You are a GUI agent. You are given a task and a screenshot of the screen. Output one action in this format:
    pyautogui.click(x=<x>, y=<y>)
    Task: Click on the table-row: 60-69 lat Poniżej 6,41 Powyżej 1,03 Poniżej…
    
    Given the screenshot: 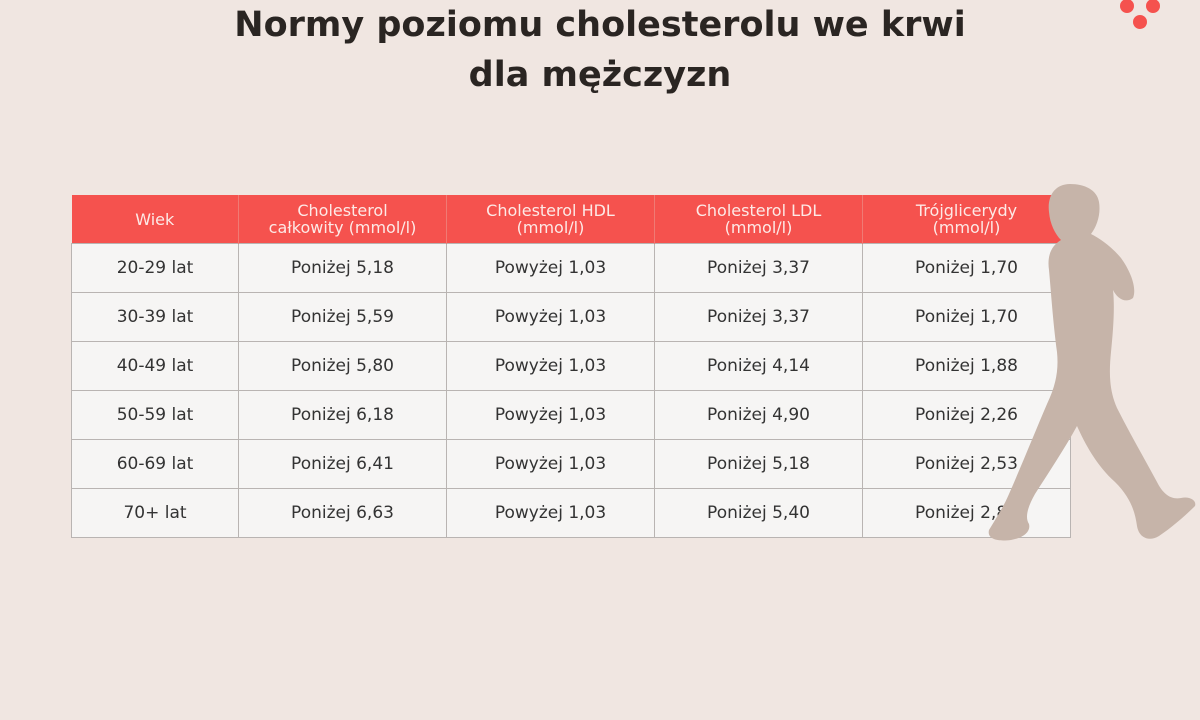 What is the action you would take?
    pyautogui.click(x=571, y=464)
    